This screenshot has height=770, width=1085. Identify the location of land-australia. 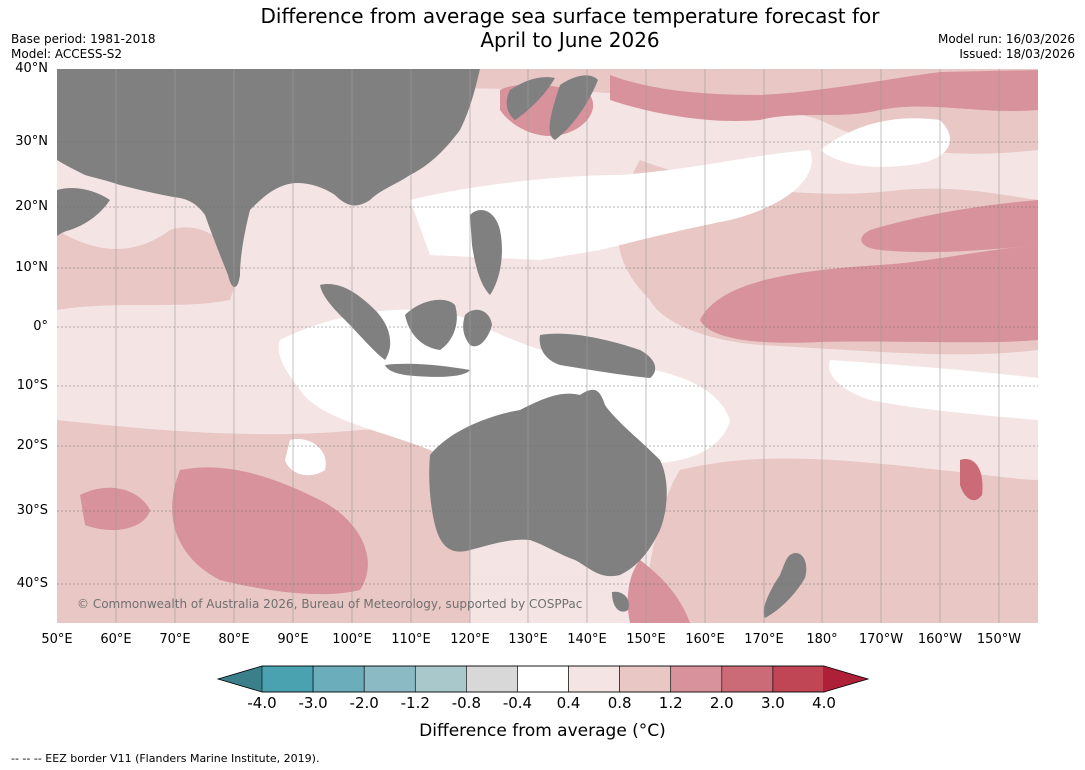
(548, 483).